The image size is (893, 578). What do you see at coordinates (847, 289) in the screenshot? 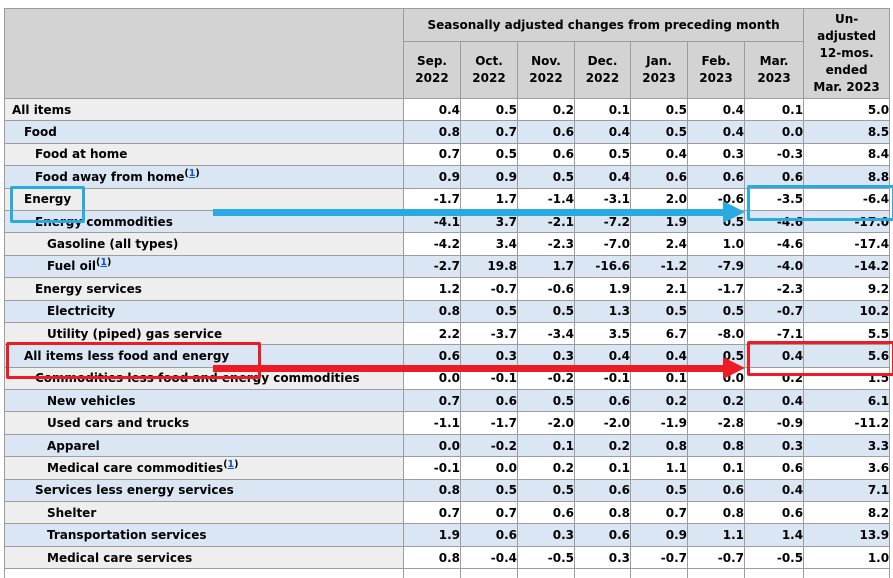
I see `value-cell: 9.2` at bounding box center [847, 289].